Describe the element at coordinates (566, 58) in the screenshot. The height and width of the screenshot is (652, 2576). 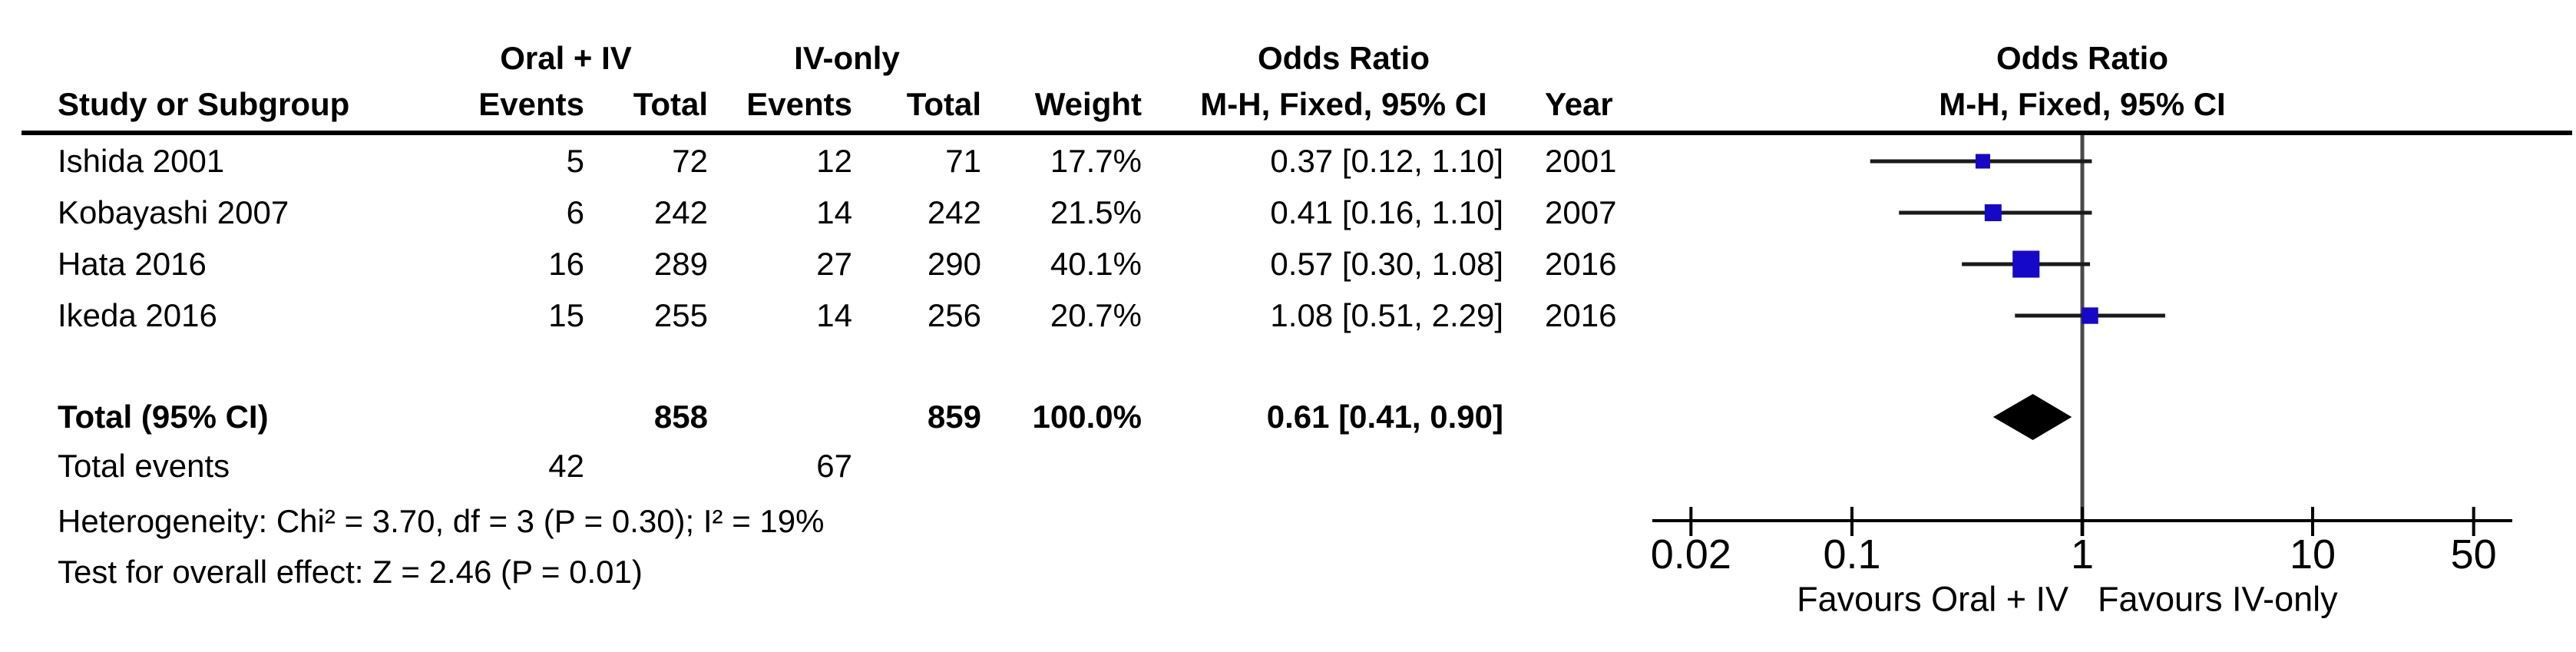
I see `group-header-treatment: Oral + IV` at that location.